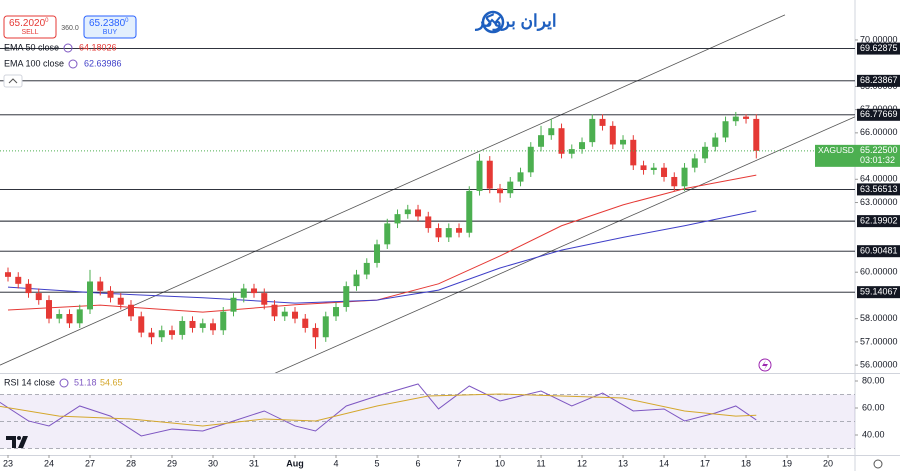 The height and width of the screenshot is (471, 900). What do you see at coordinates (131, 463) in the screenshot?
I see `x-tick-label: 28` at bounding box center [131, 463].